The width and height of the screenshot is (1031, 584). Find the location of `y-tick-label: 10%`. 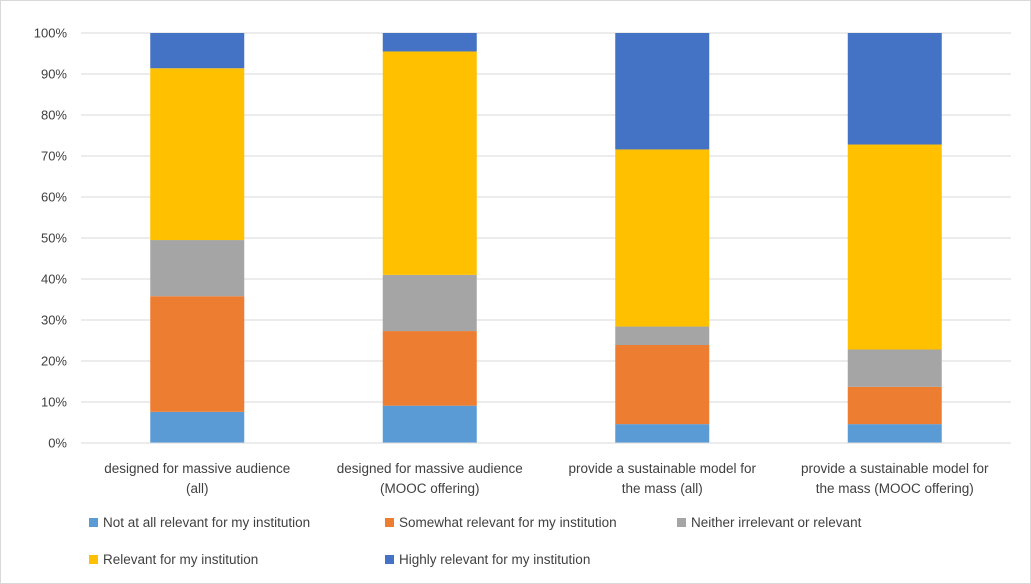

y-tick-label: 10% is located at coordinates (54, 402).